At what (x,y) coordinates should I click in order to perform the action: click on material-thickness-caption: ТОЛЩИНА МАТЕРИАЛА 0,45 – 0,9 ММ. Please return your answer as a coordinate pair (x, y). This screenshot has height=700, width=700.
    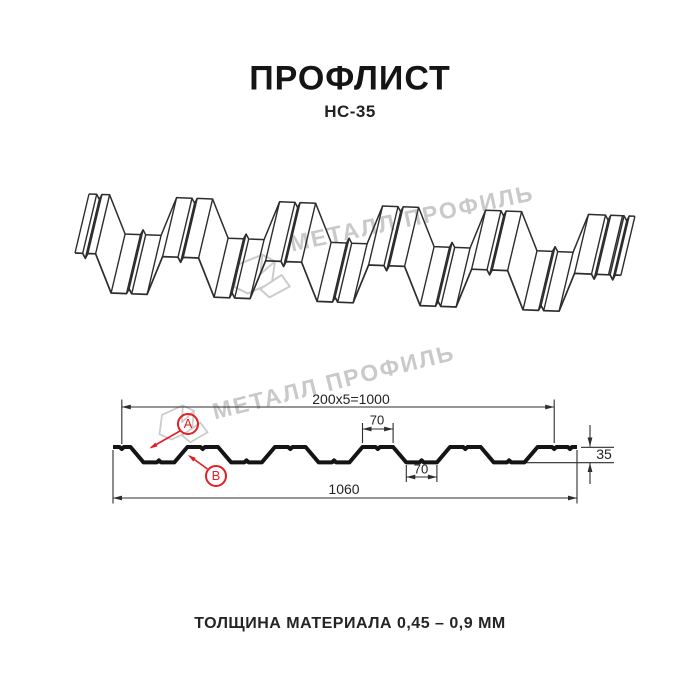
    Looking at the image, I should click on (350, 623).